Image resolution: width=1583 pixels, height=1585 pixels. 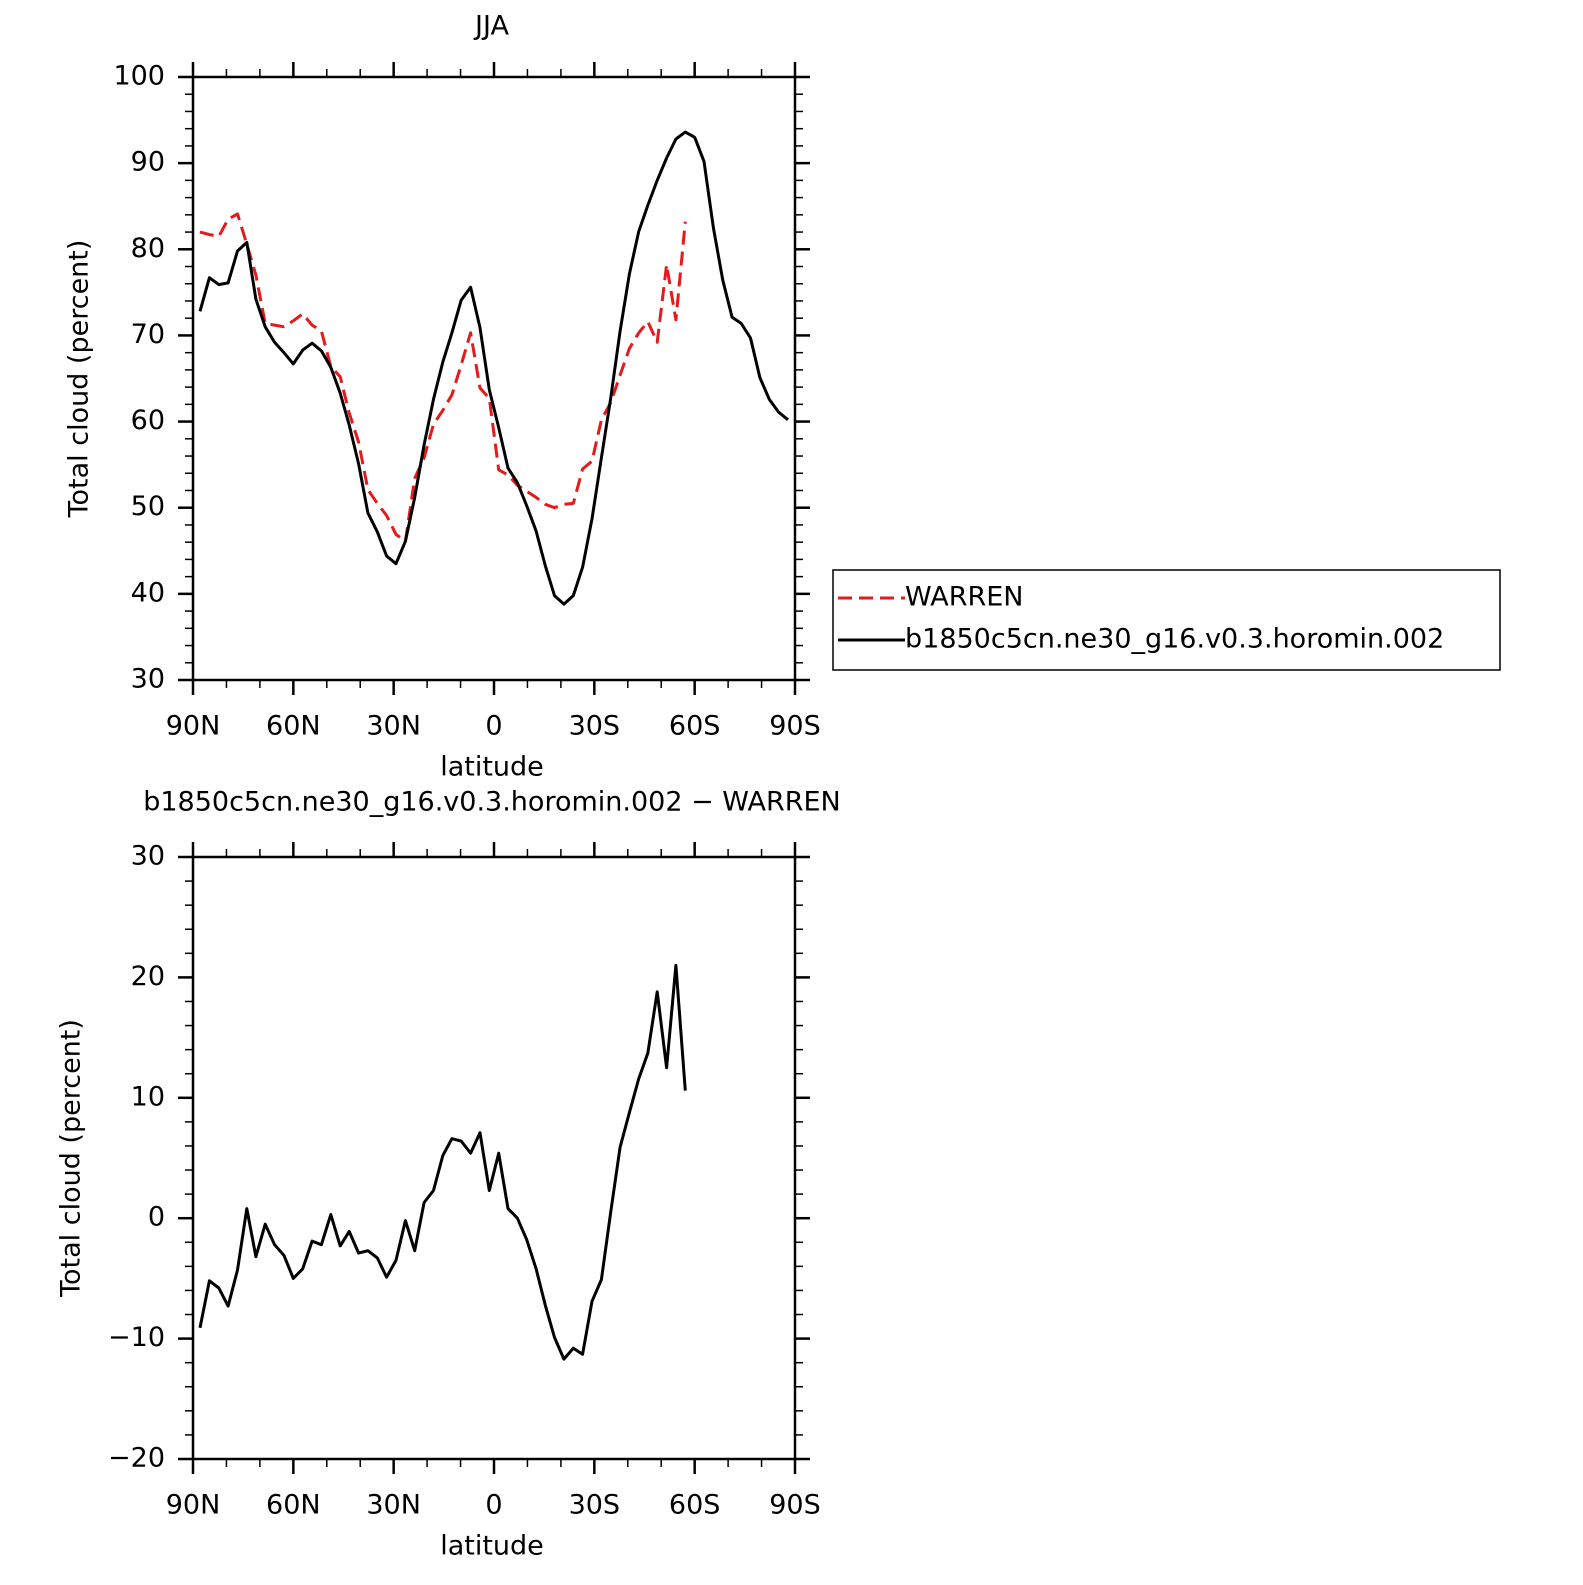 What do you see at coordinates (136, 1458) in the screenshot?
I see `y-tick-label: −20` at bounding box center [136, 1458].